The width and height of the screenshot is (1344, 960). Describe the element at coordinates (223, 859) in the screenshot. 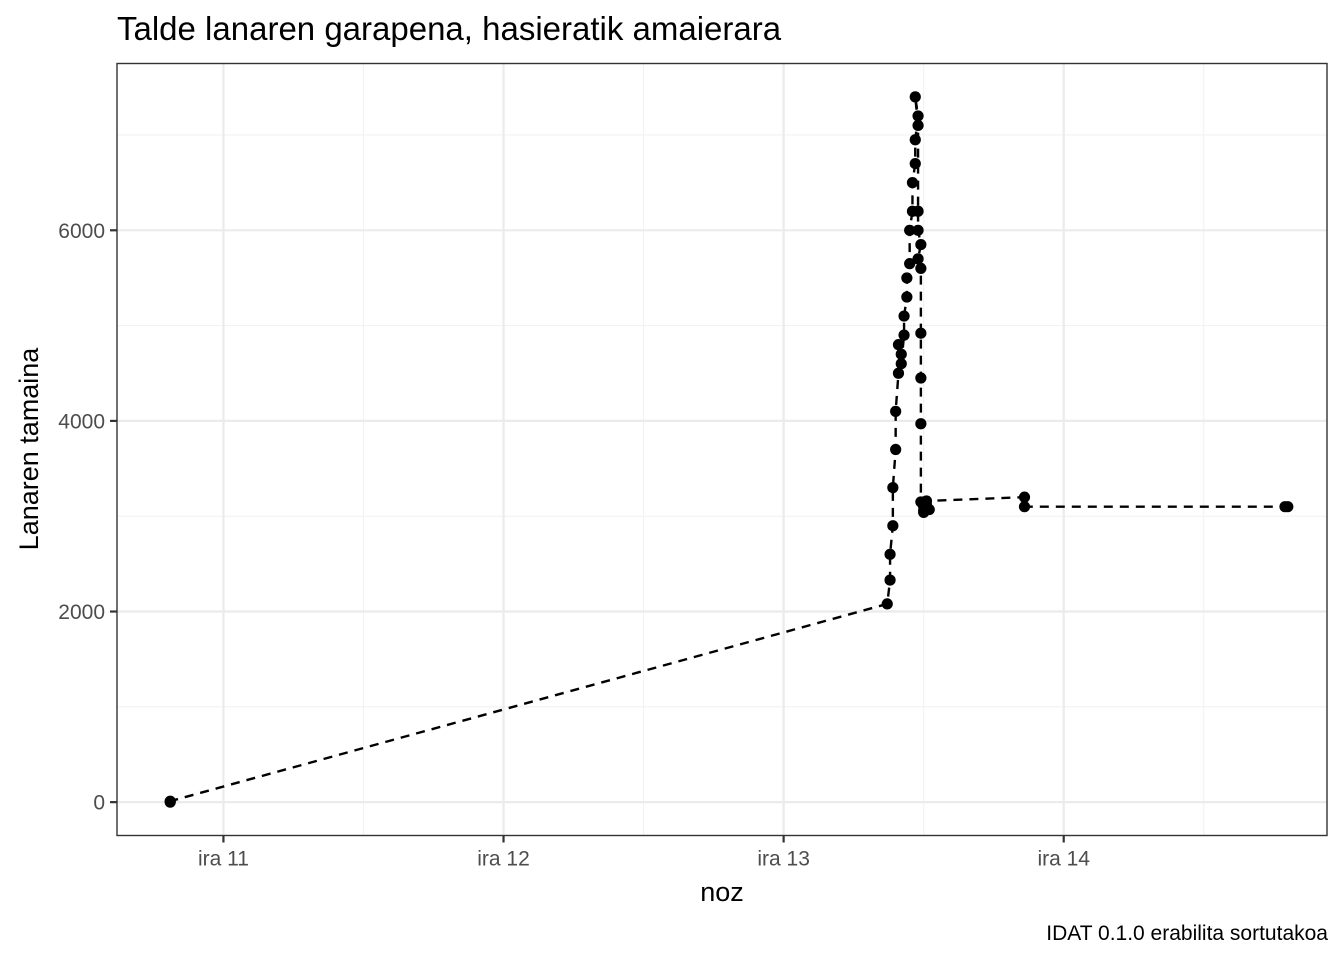

I see `x-tick-label-0: ira 11` at that location.